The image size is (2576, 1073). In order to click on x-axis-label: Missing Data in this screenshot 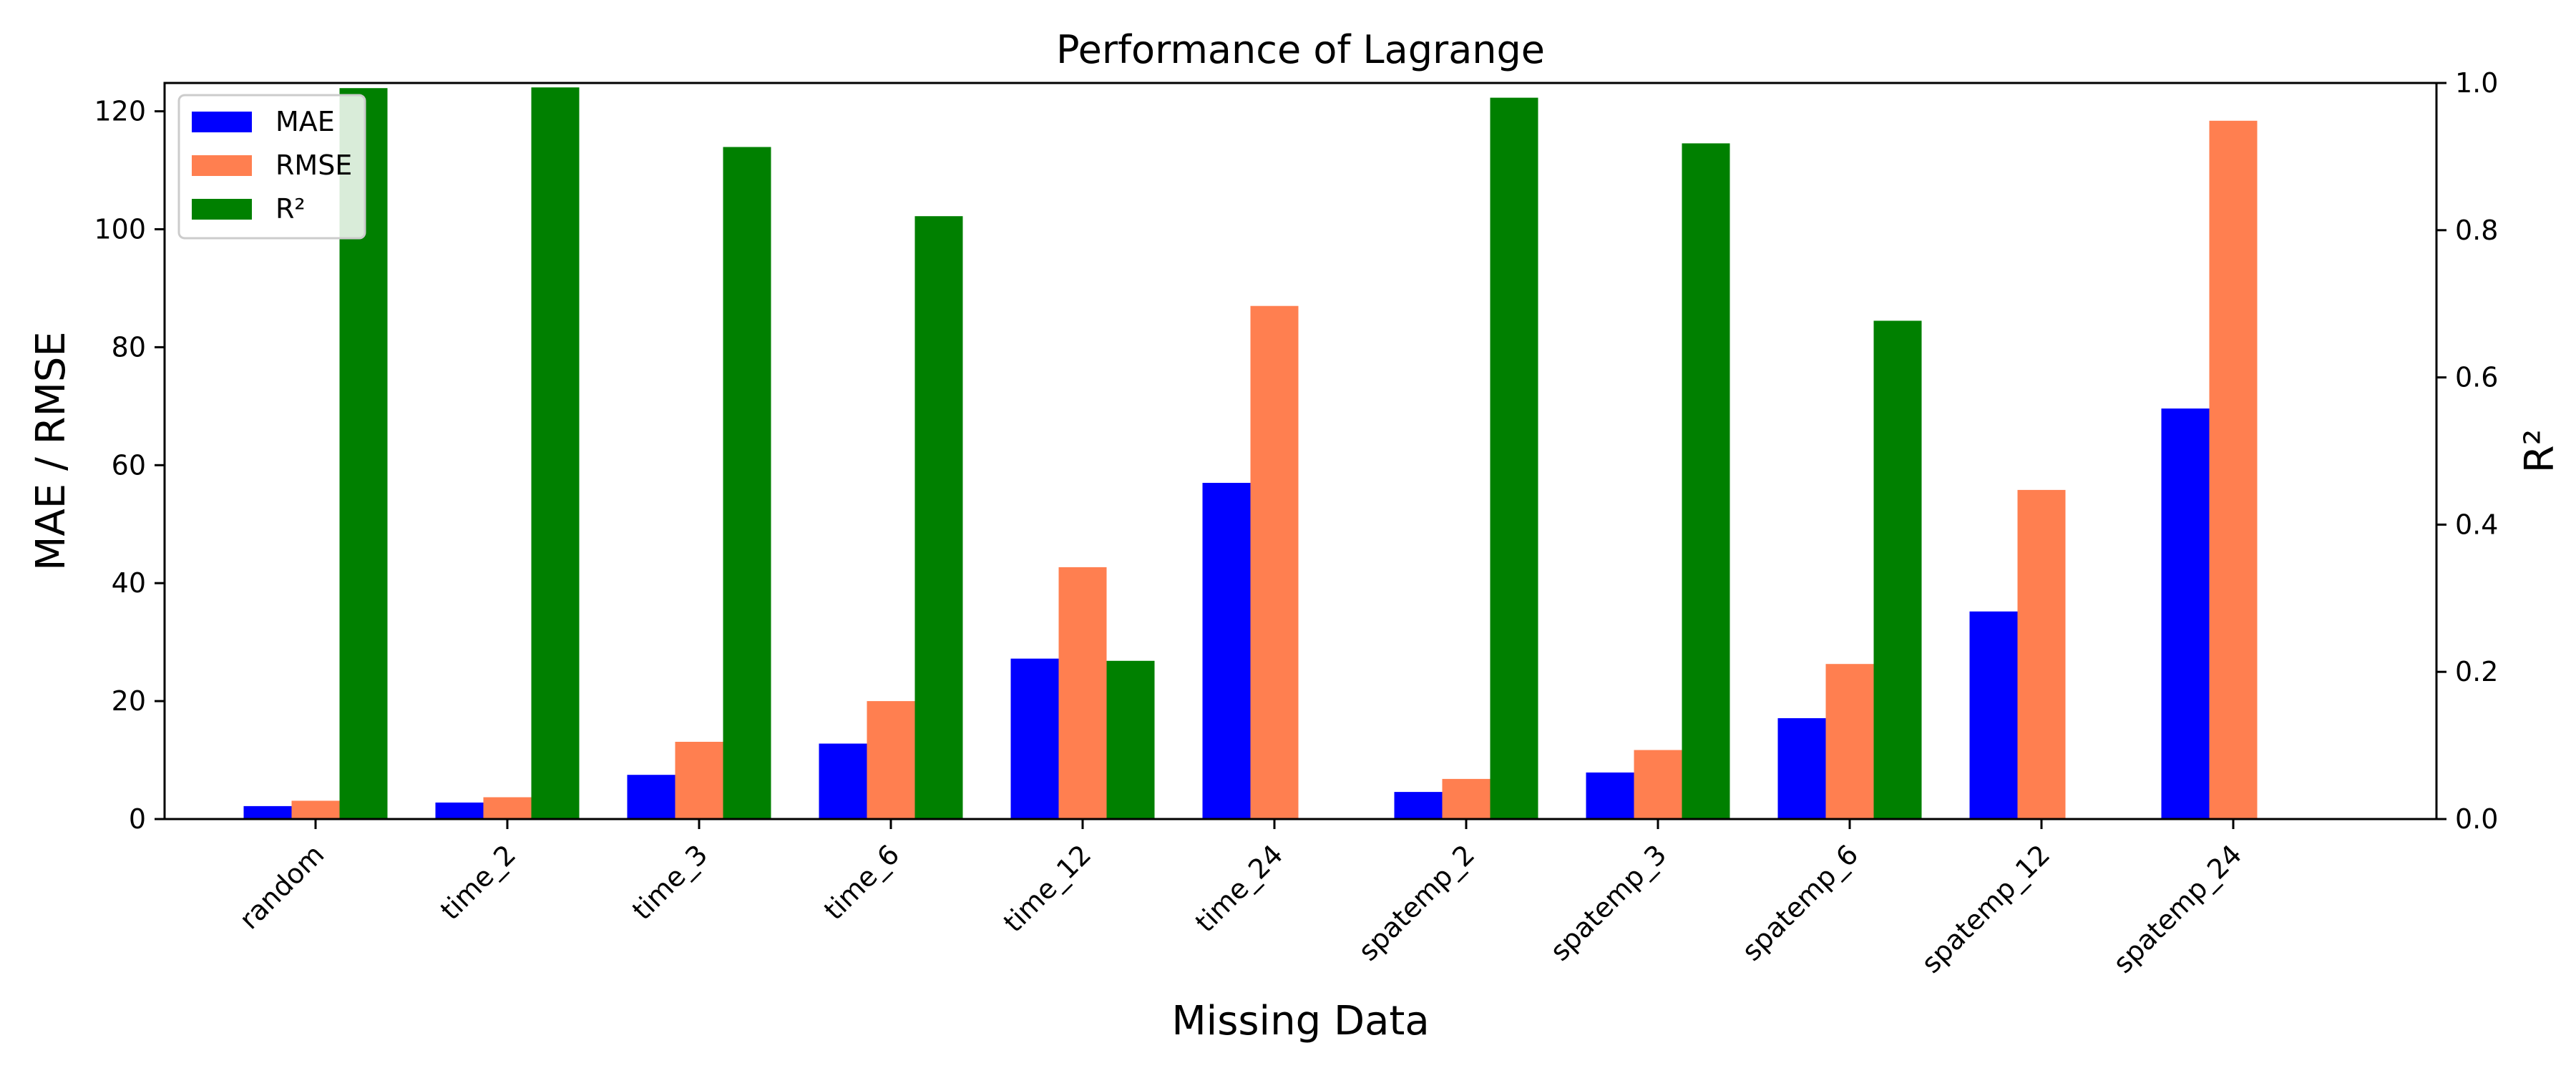, I will do `click(1300, 1021)`.